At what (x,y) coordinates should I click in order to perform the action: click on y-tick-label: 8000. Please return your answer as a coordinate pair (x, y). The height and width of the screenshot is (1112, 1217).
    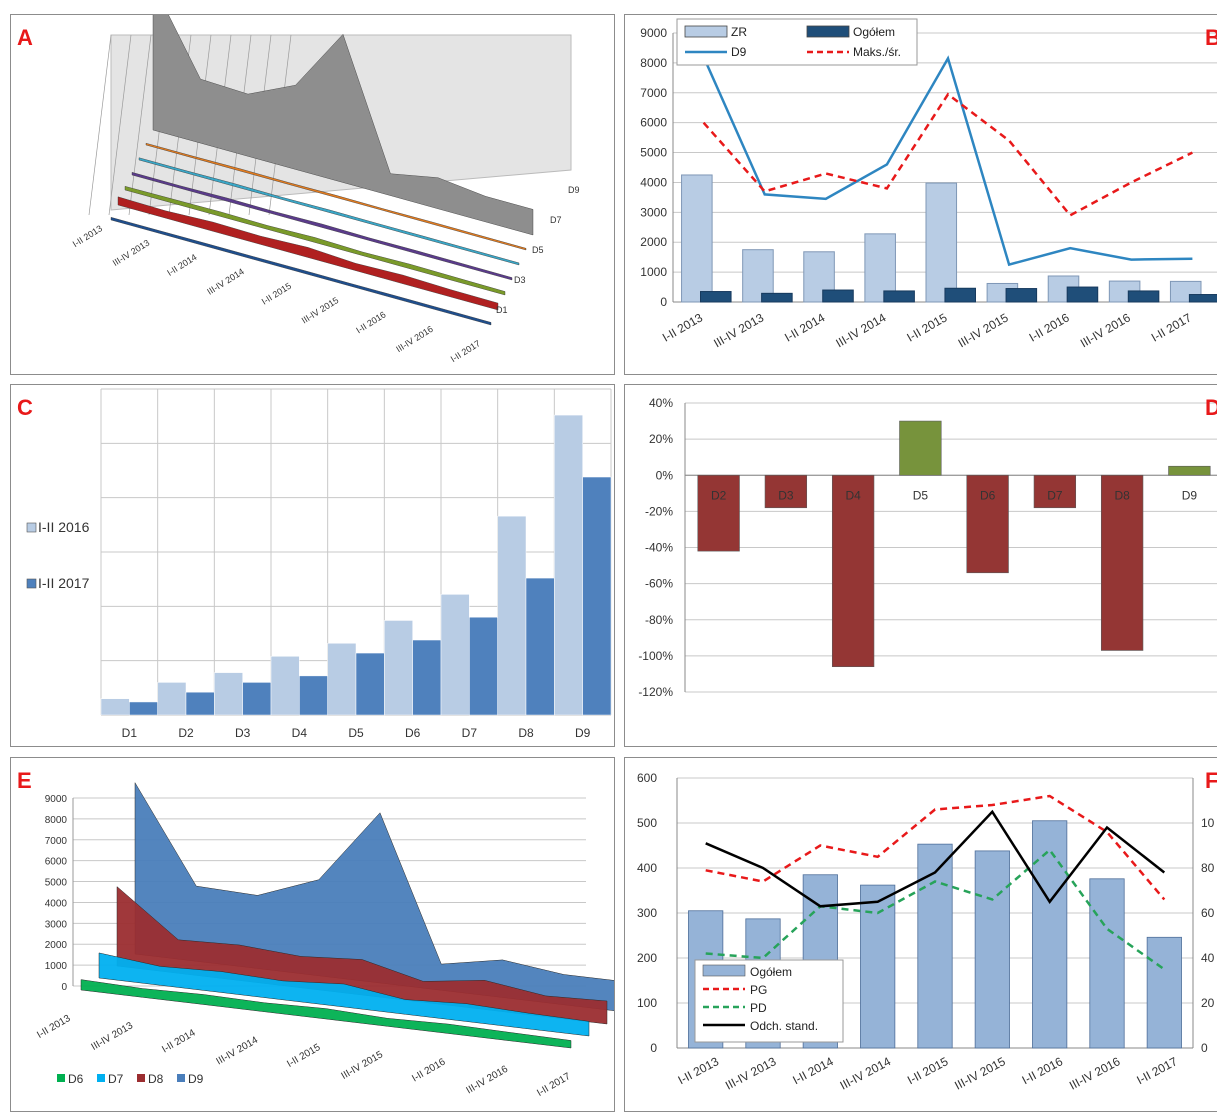
    Looking at the image, I should click on (653, 63).